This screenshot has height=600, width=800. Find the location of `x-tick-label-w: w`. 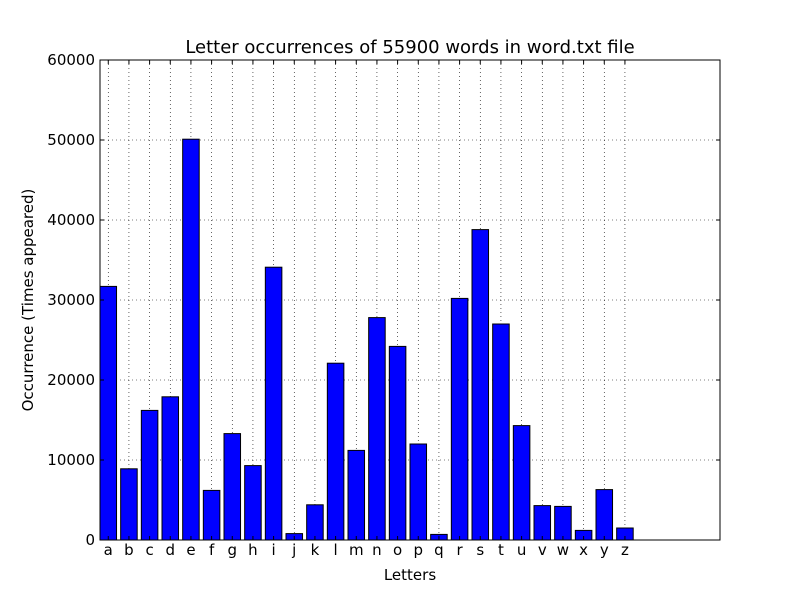

x-tick-label-w: w is located at coordinates (563, 550).